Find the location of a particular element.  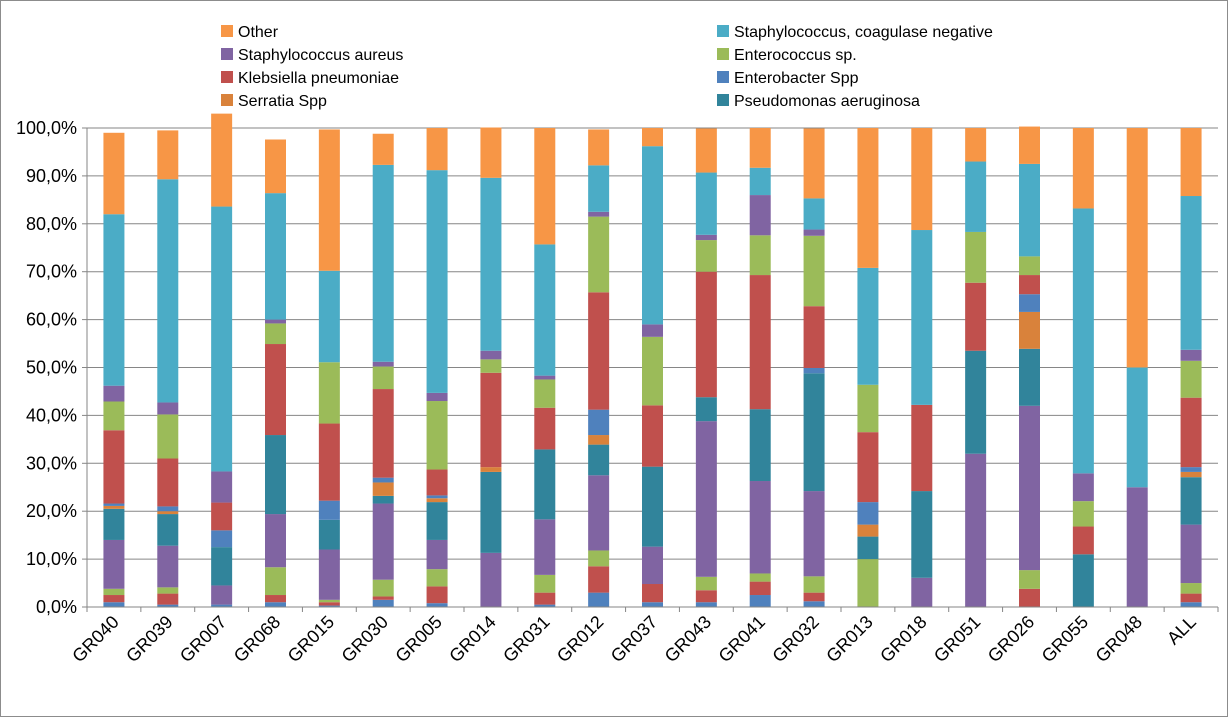

bar-stack-gr055 is located at coordinates (1083, 367).